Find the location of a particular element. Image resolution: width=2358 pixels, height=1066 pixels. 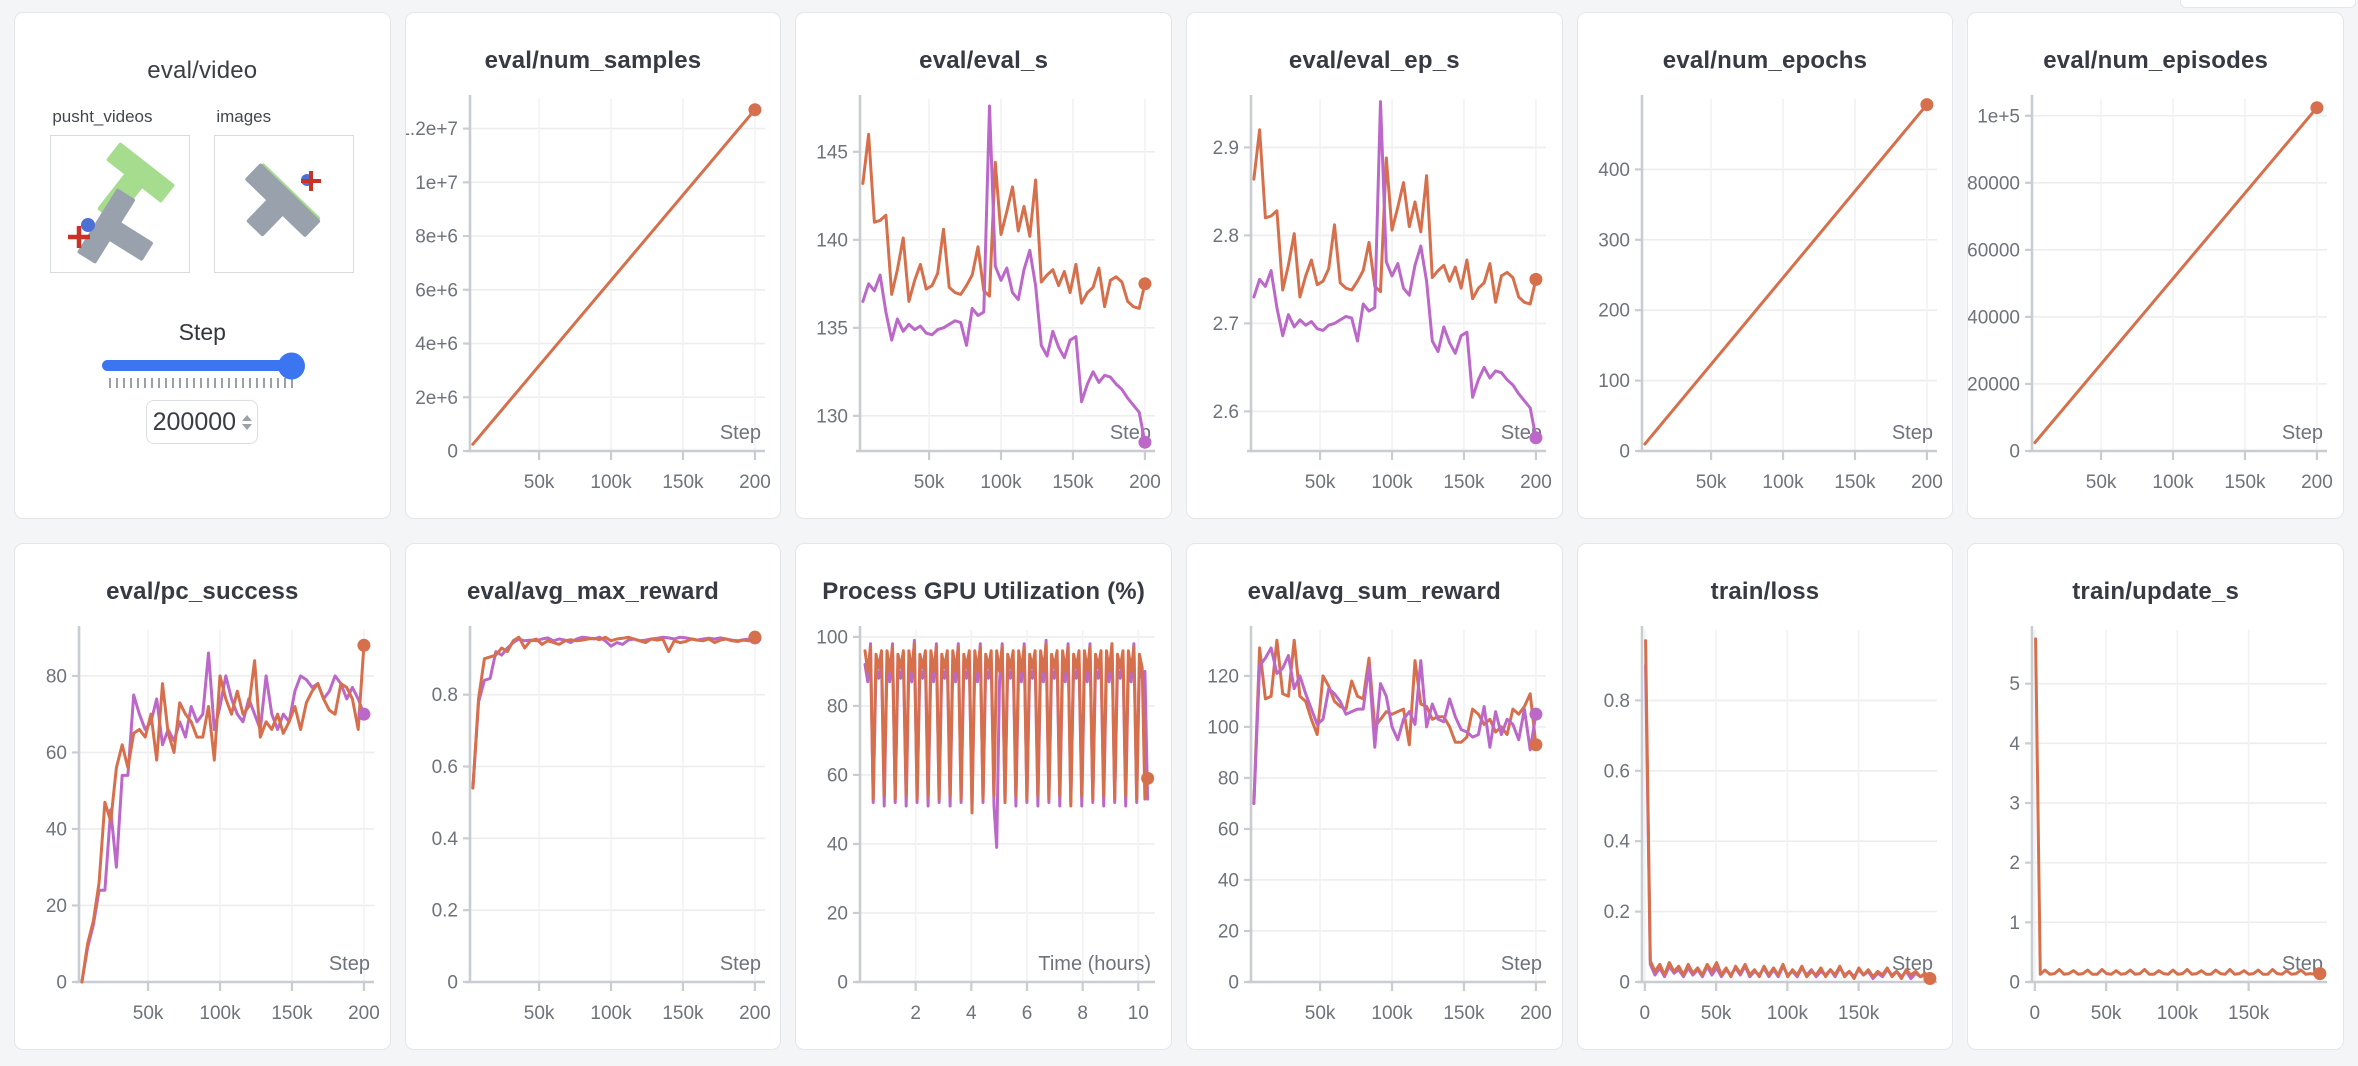

panel-eval-video: eval/video pusht_videos is located at coordinates (202, 265).